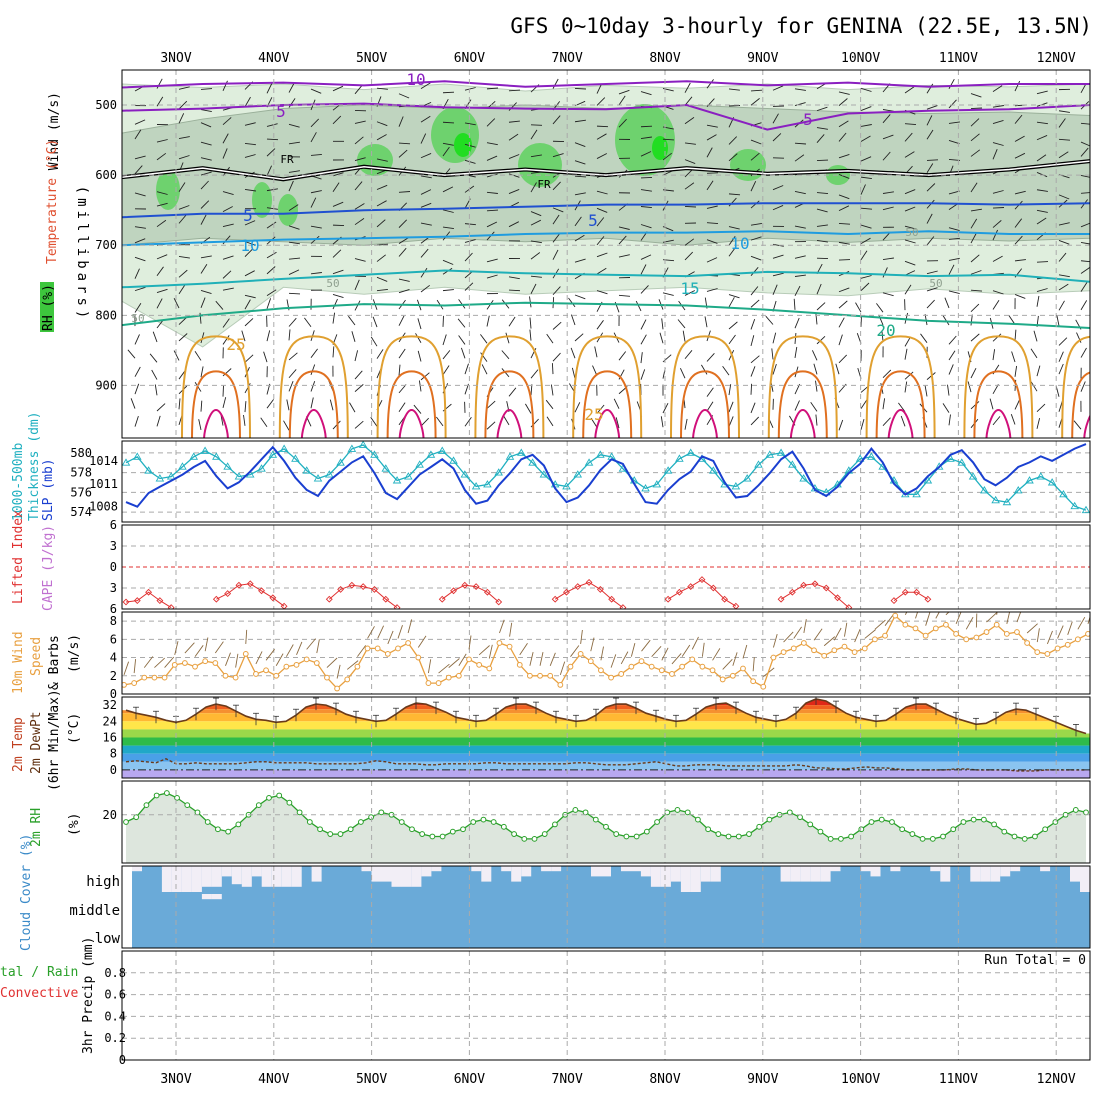 This screenshot has width=1100, height=1100. I want to click on precip-tick-label: 0.6, so click(115, 995).